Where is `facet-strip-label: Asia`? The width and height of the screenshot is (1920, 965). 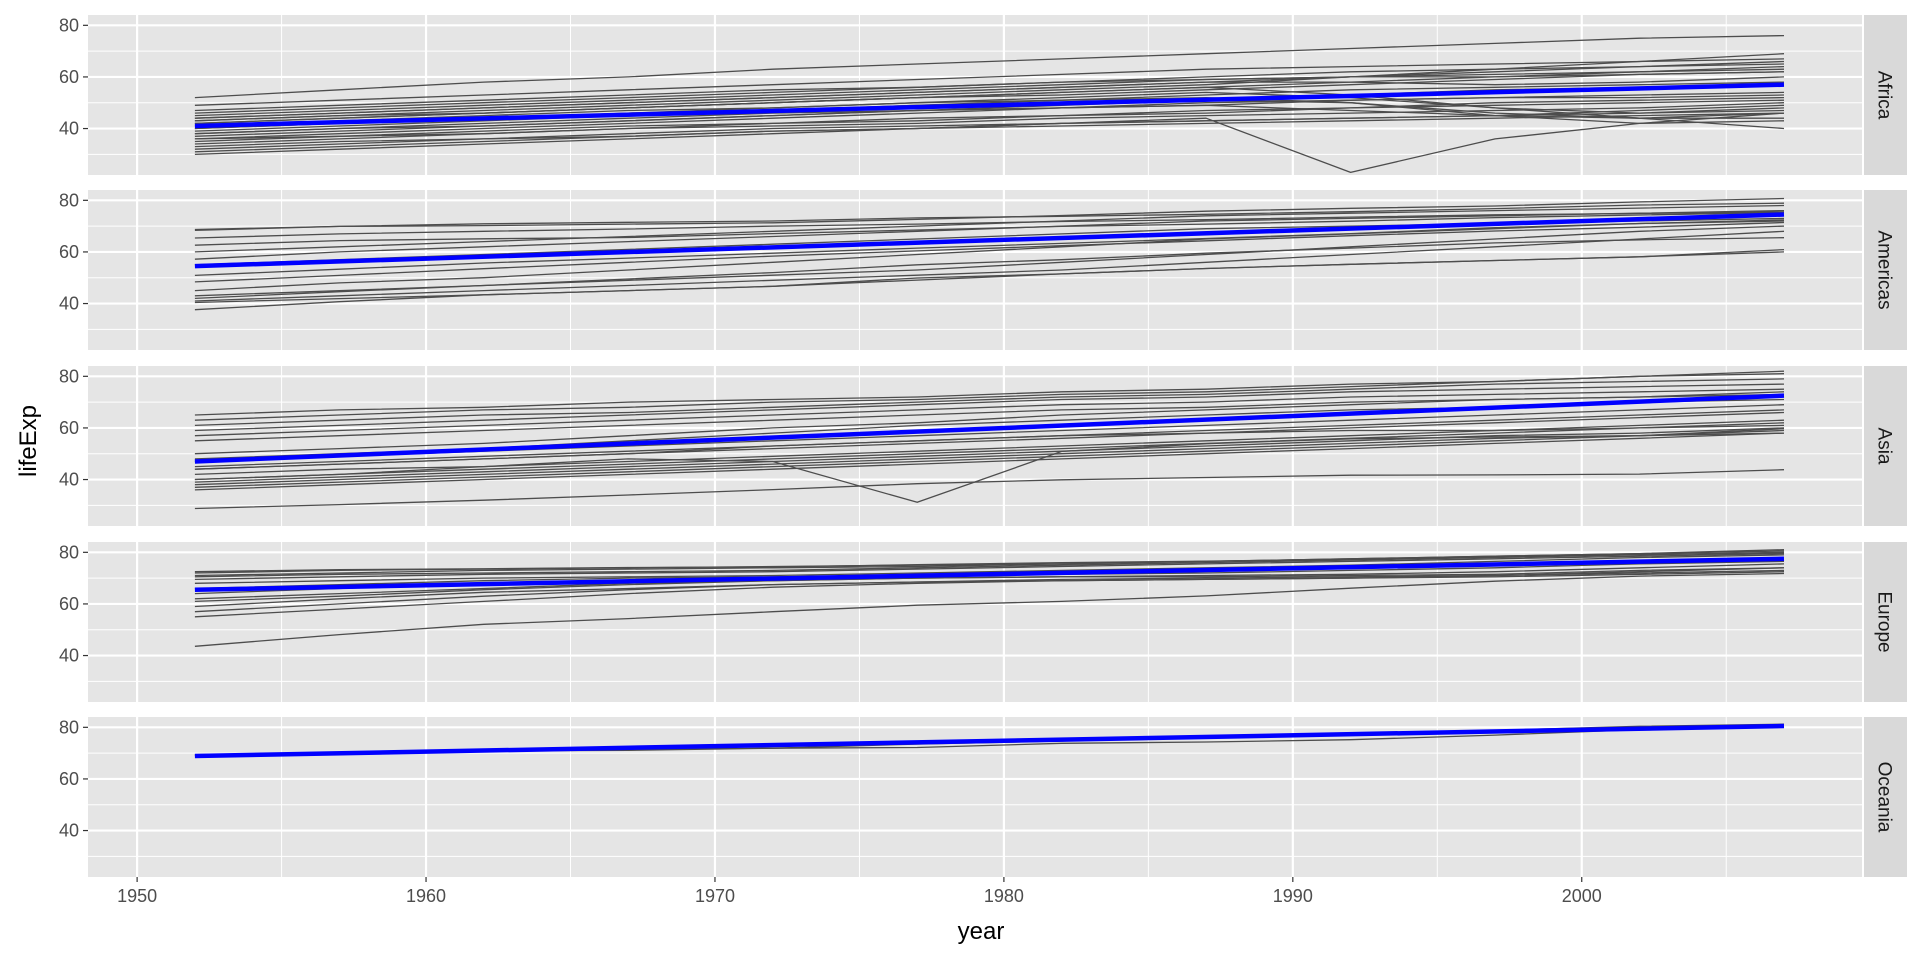
facet-strip-label: Asia is located at coordinates (1884, 446).